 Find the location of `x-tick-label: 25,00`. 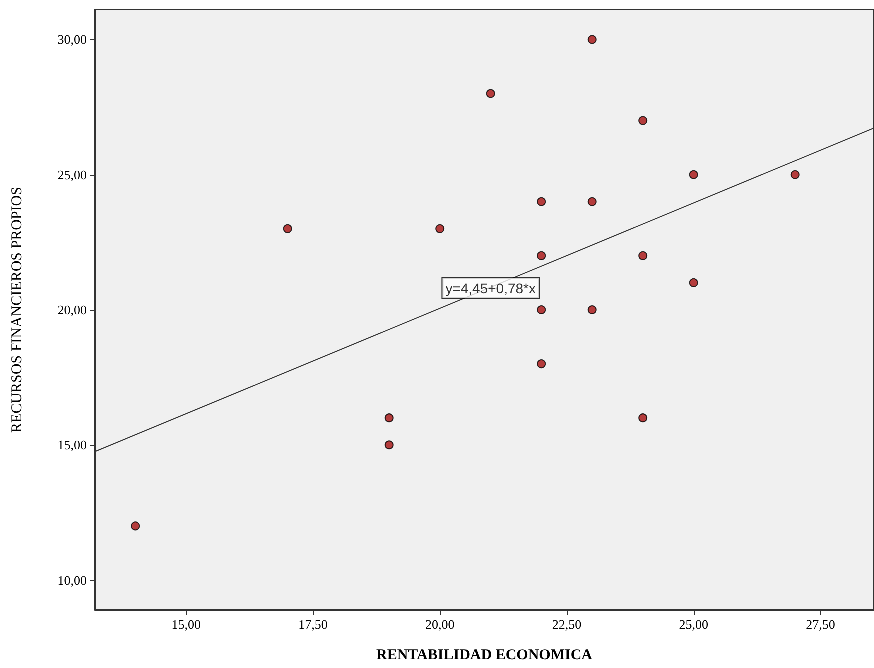

x-tick-label: 25,00 is located at coordinates (693, 624).